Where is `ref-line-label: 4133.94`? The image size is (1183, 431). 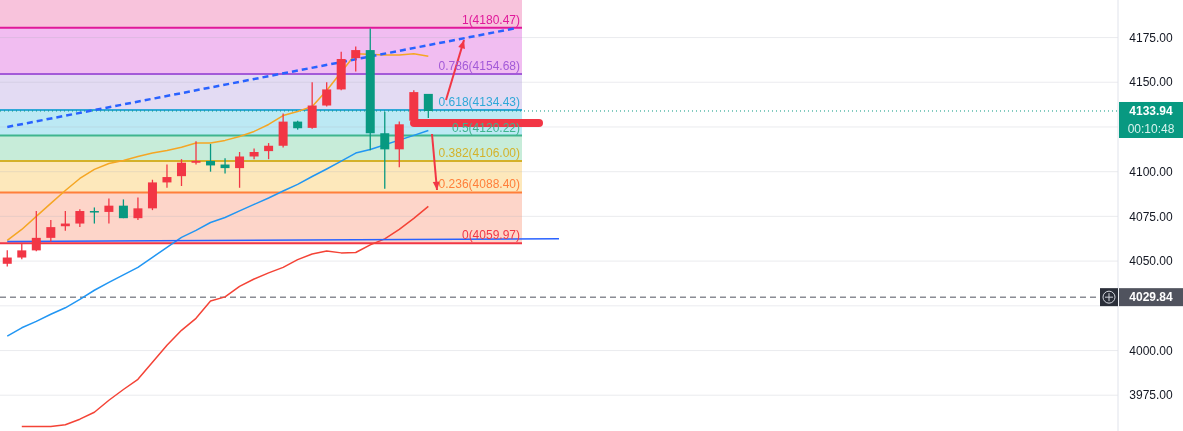
ref-line-label: 4133.94 is located at coordinates (1151, 111).